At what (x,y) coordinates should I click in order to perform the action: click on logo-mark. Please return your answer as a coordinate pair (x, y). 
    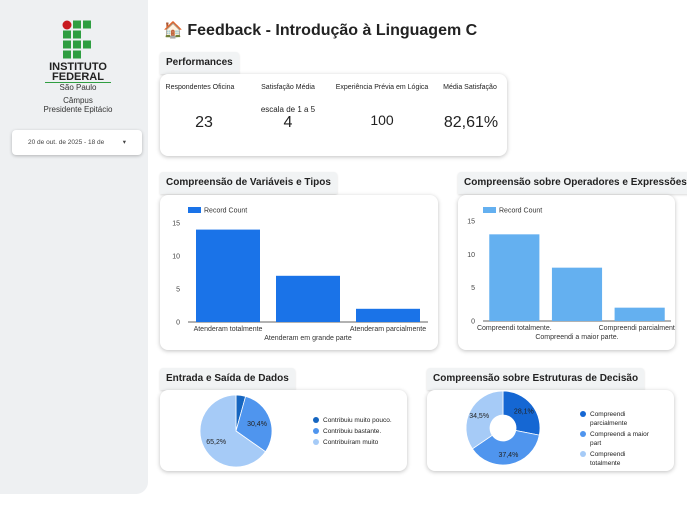
    Looking at the image, I should click on (76, 39).